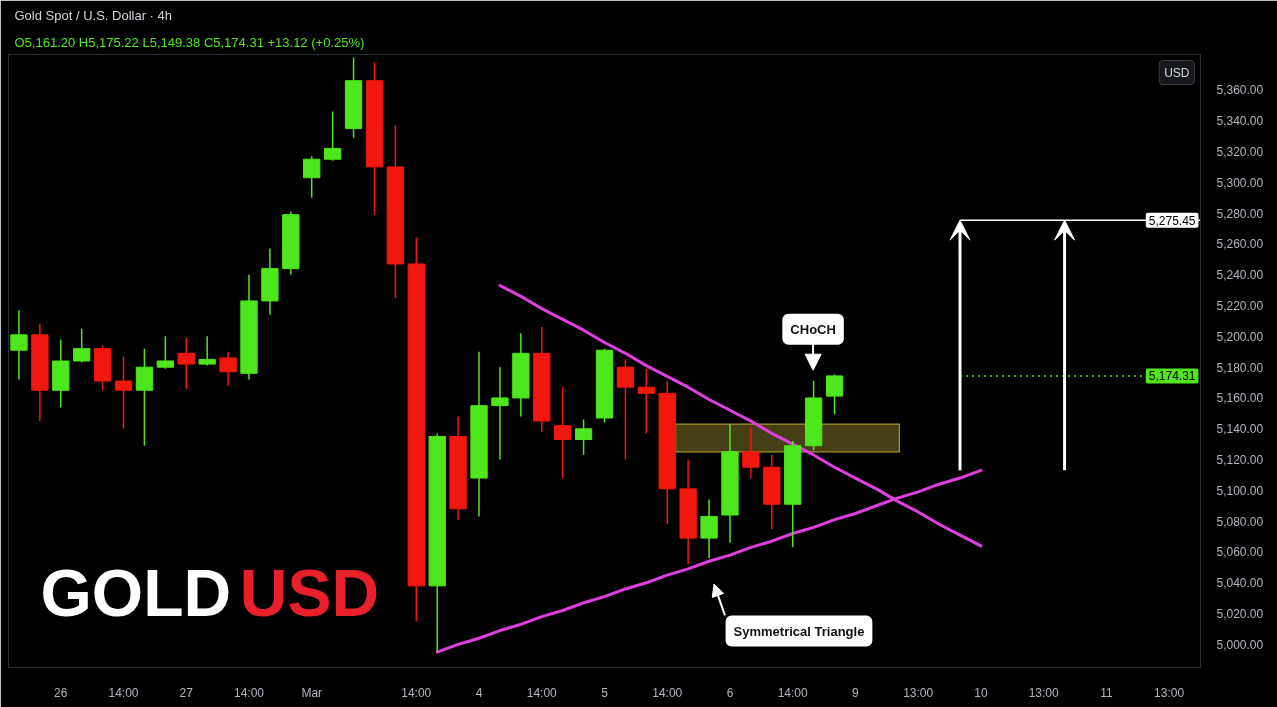 Image resolution: width=1277 pixels, height=707 pixels. What do you see at coordinates (1240, 336) in the screenshot?
I see `y-tick-label: 5,200.00` at bounding box center [1240, 336].